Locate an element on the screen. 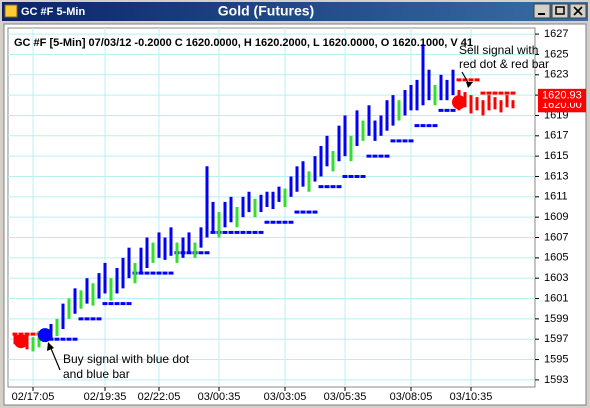 This screenshot has width=590, height=408. y-tick-label: 1625 is located at coordinates (556, 54).